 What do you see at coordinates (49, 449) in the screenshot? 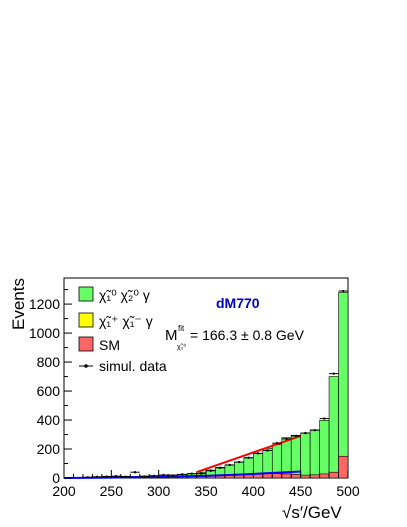
I see `y-tick-label: 200` at bounding box center [49, 449].